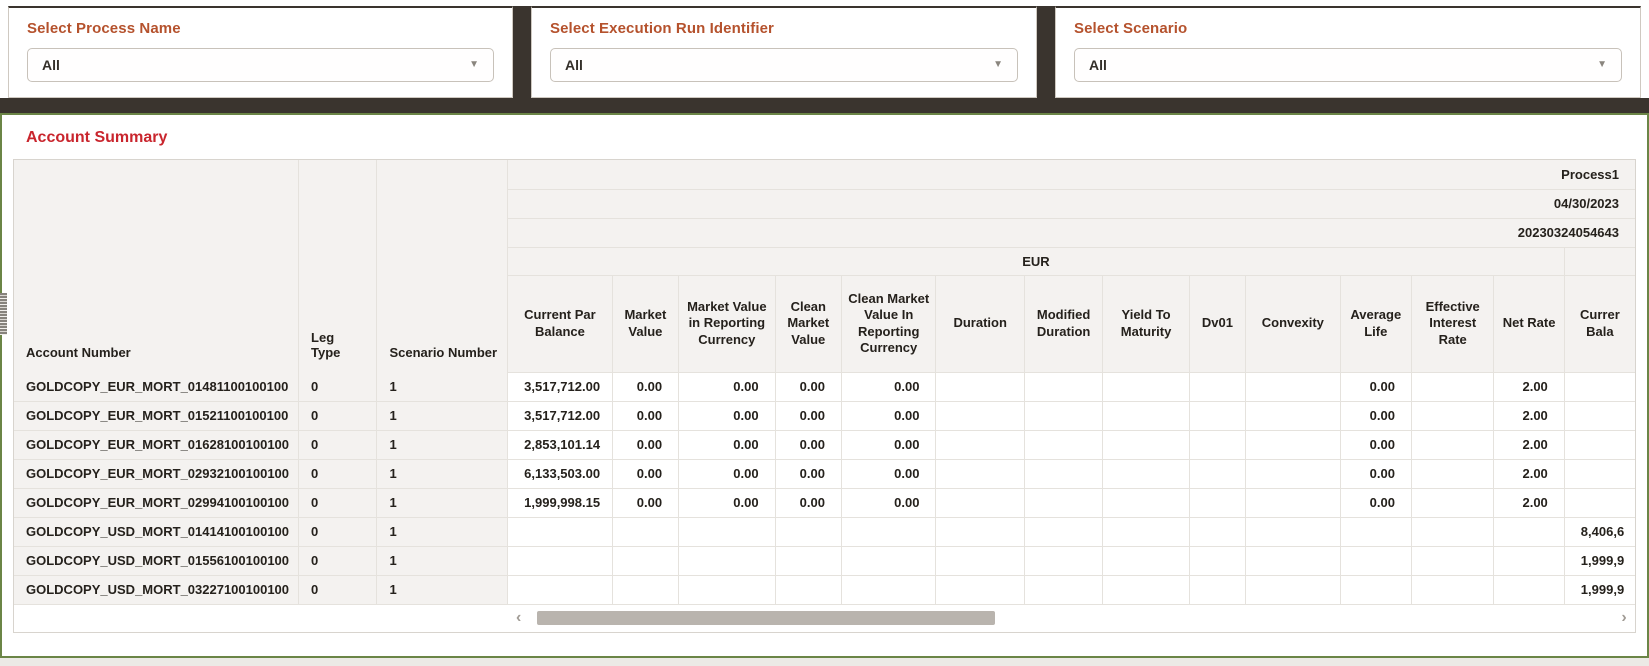  Describe the element at coordinates (1146, 324) in the screenshot. I see `column-header-8: Yield To Maturity` at that location.